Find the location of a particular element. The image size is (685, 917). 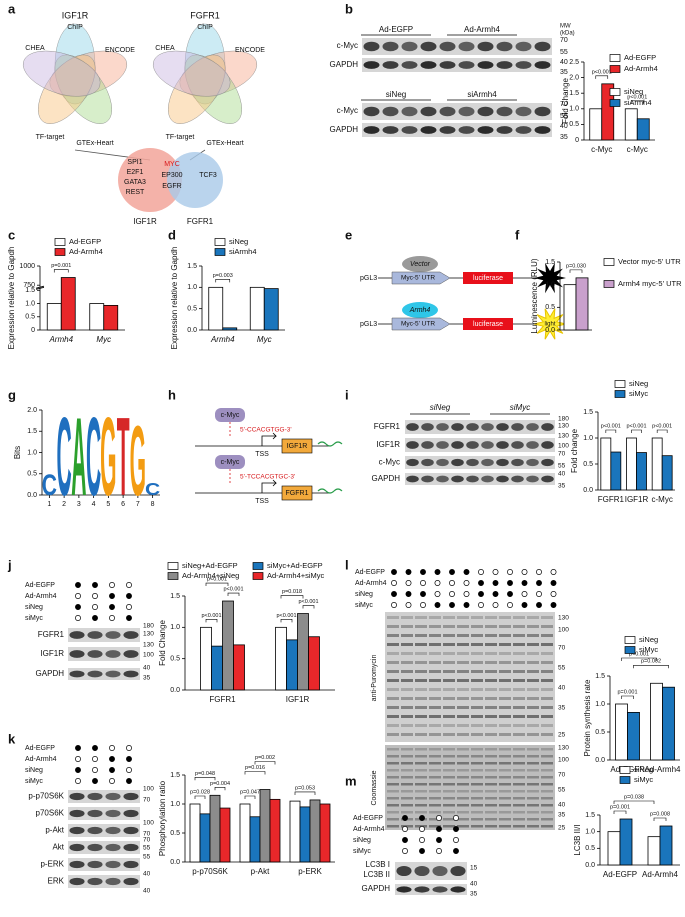

y-tick-label: 0.0 is located at coordinates (32, 495).